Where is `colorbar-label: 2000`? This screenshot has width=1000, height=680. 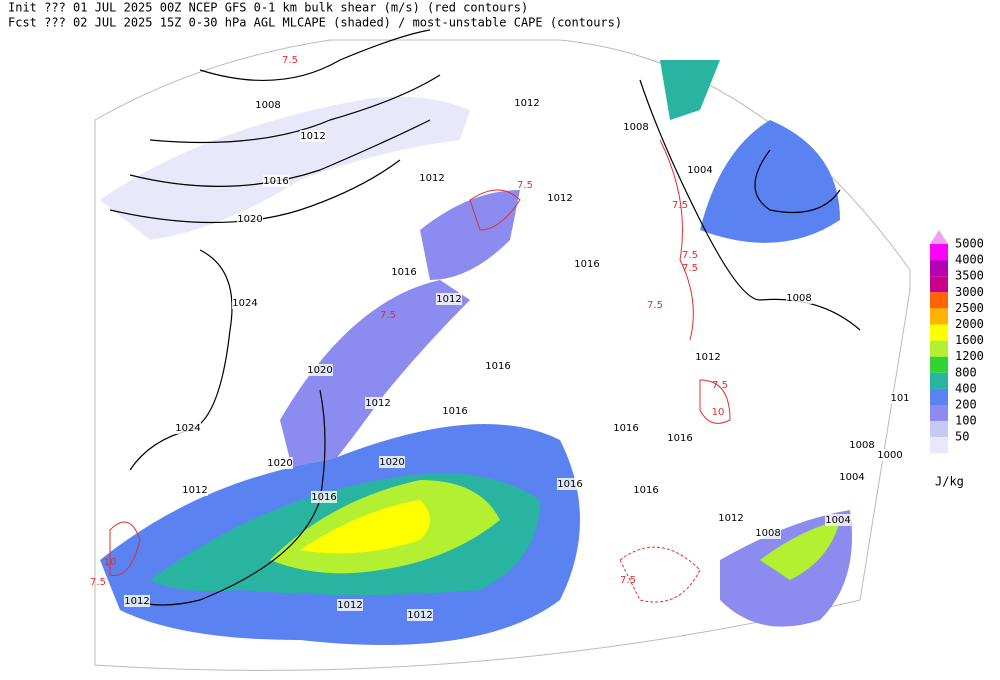
colorbar-label: 2000 is located at coordinates (969, 324).